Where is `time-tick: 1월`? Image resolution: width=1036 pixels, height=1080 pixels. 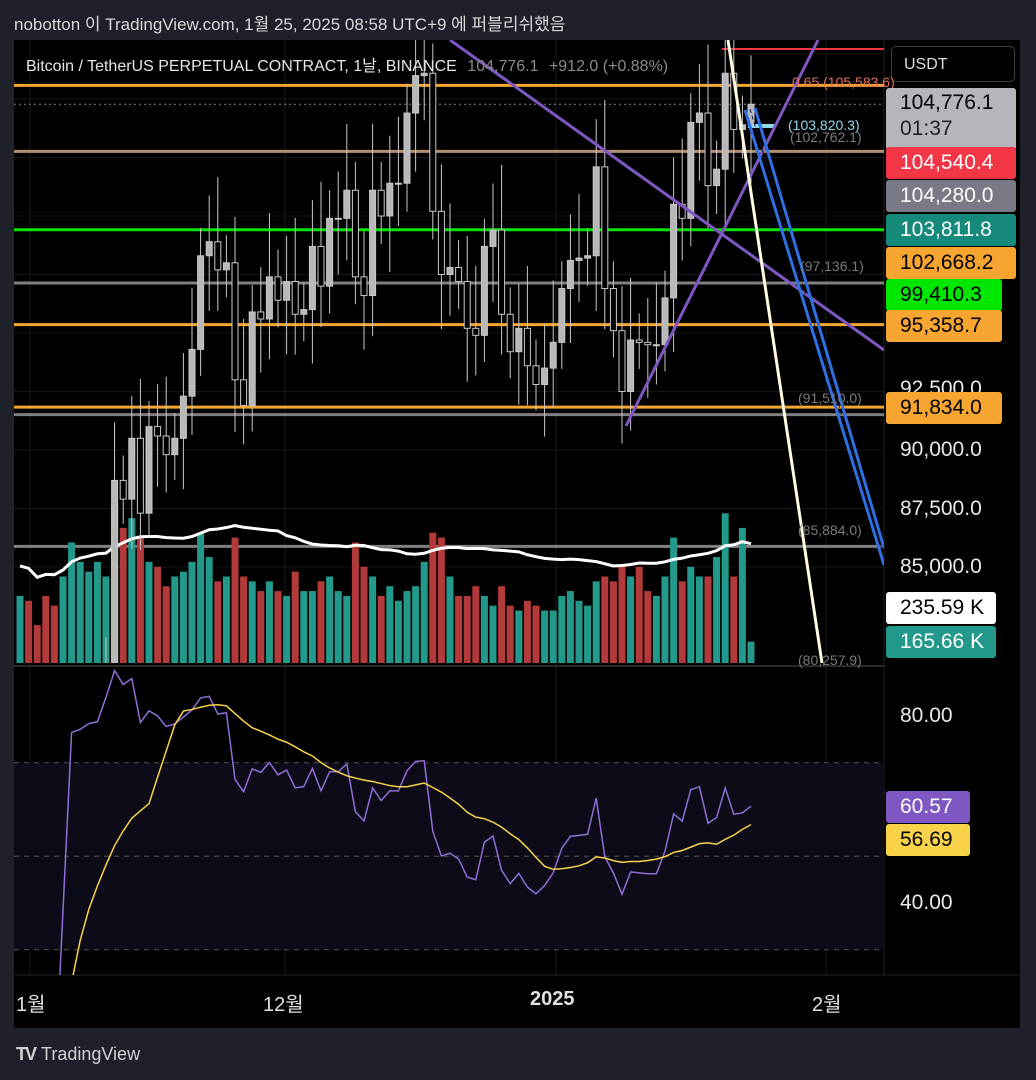 time-tick: 1월 is located at coordinates (31, 1005).